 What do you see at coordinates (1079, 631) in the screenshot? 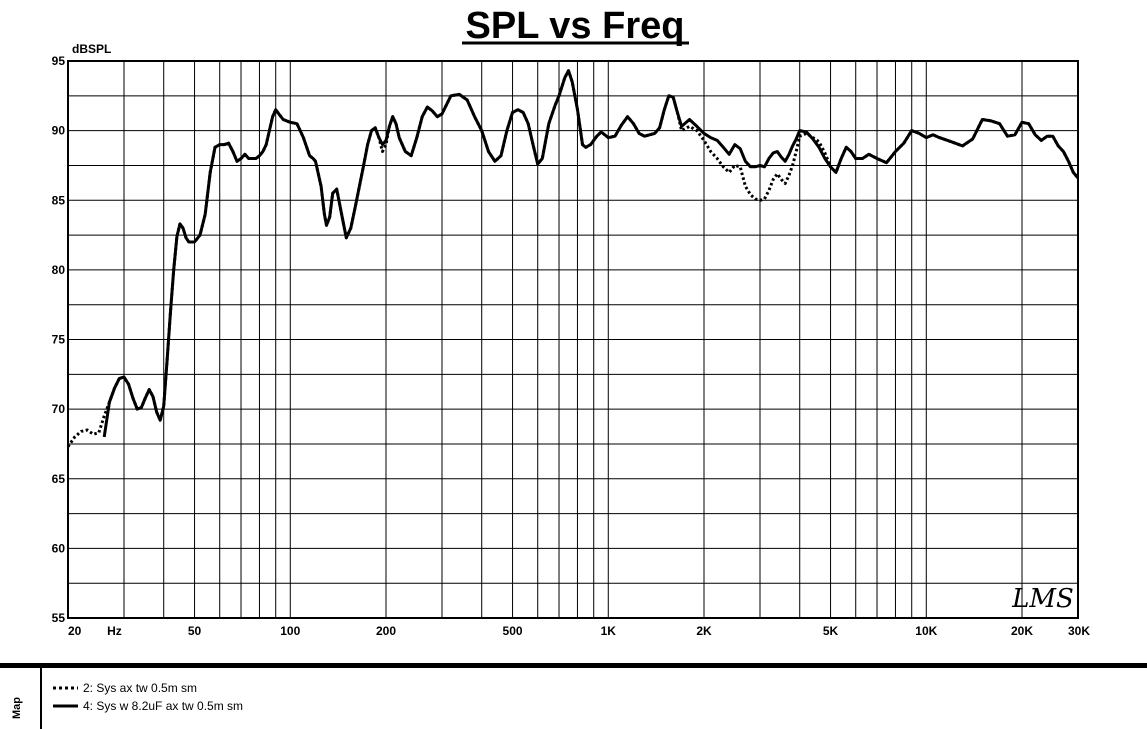
I see `x-tick-label: 30K` at bounding box center [1079, 631].